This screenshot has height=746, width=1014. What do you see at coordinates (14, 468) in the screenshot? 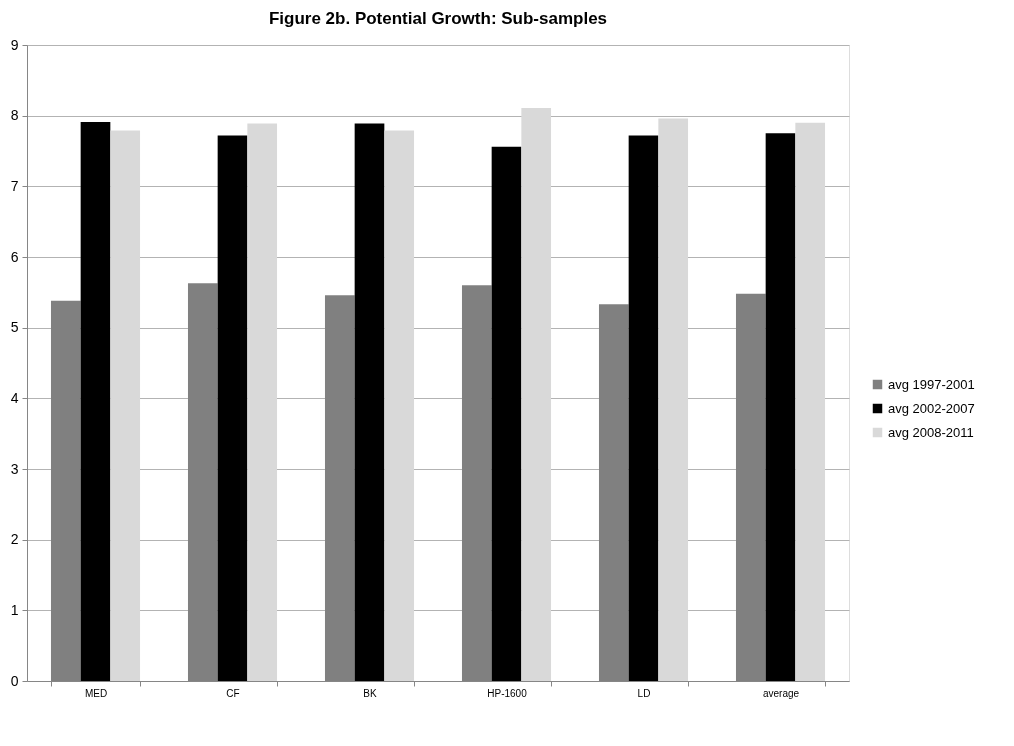
I see `y-tick-label: 3` at bounding box center [14, 468].